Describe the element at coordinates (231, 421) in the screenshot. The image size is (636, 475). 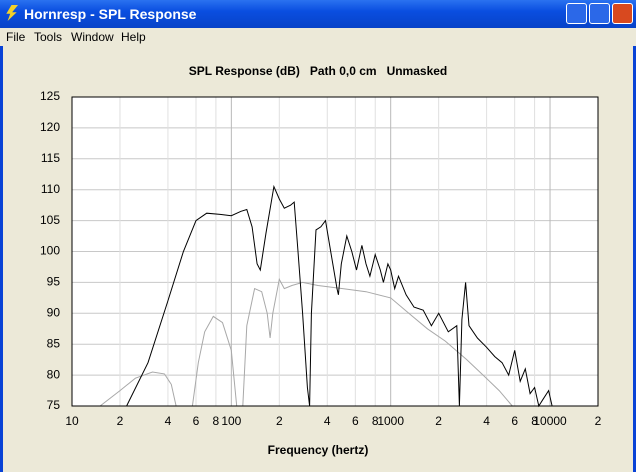
I see `x-tick-label: 100` at that location.